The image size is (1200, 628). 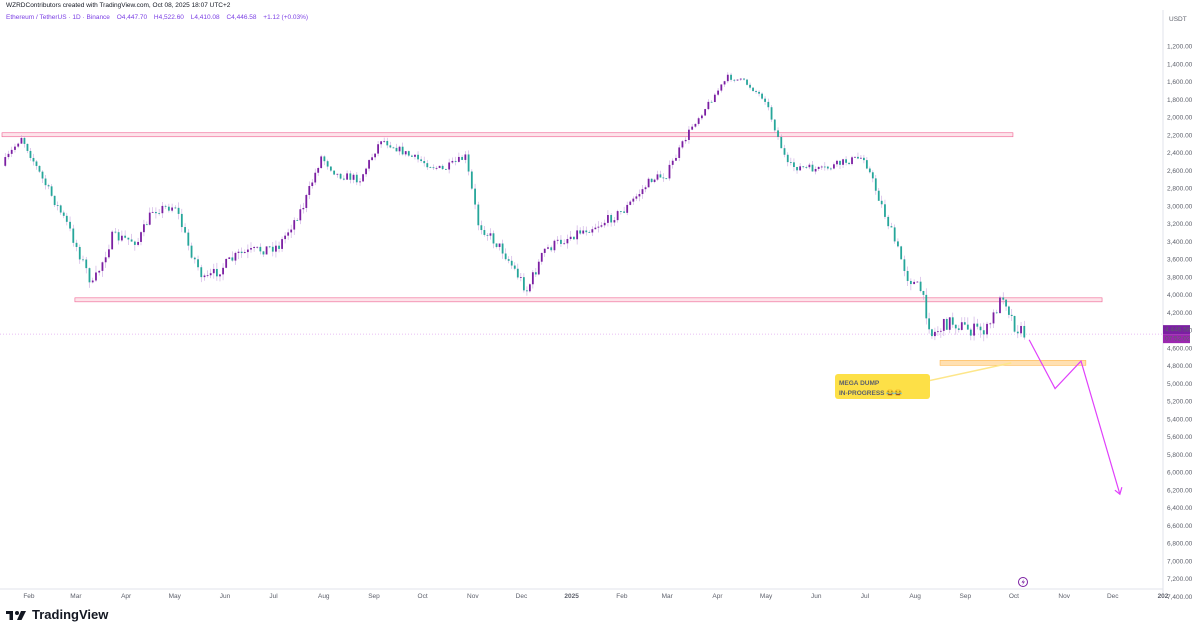 I want to click on current-support-zone, so click(x=1013, y=363).